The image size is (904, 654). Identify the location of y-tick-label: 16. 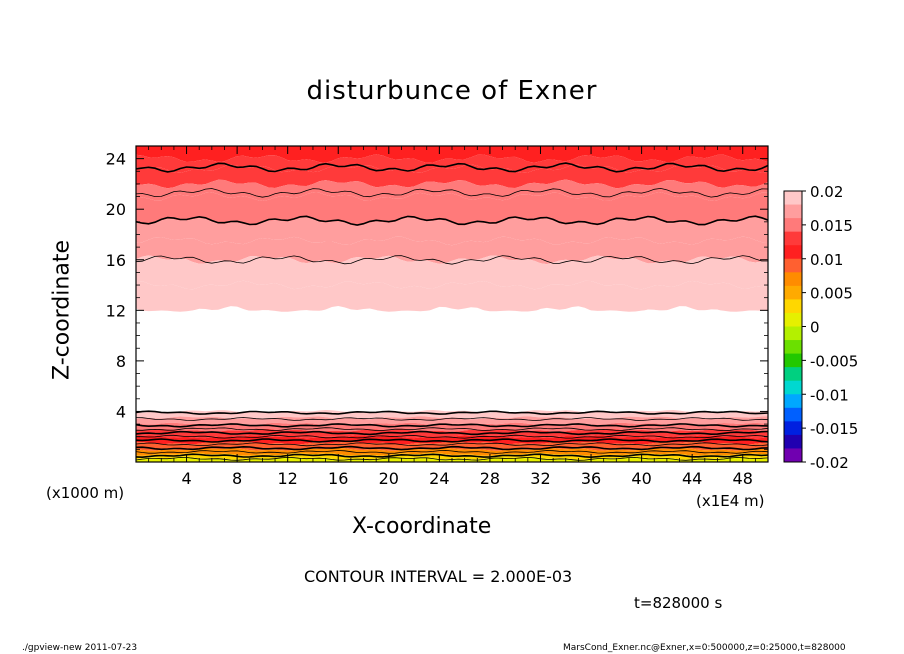
(116, 260).